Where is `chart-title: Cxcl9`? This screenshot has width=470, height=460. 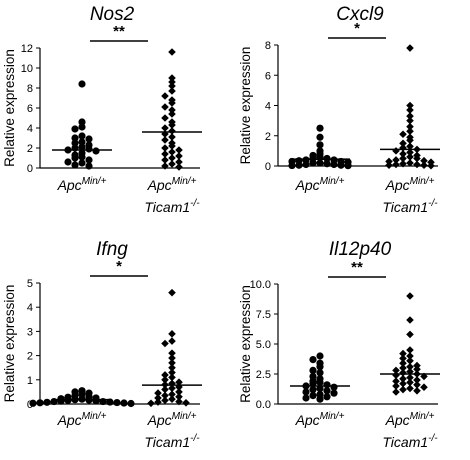 chart-title: Cxcl9 is located at coordinates (360, 14).